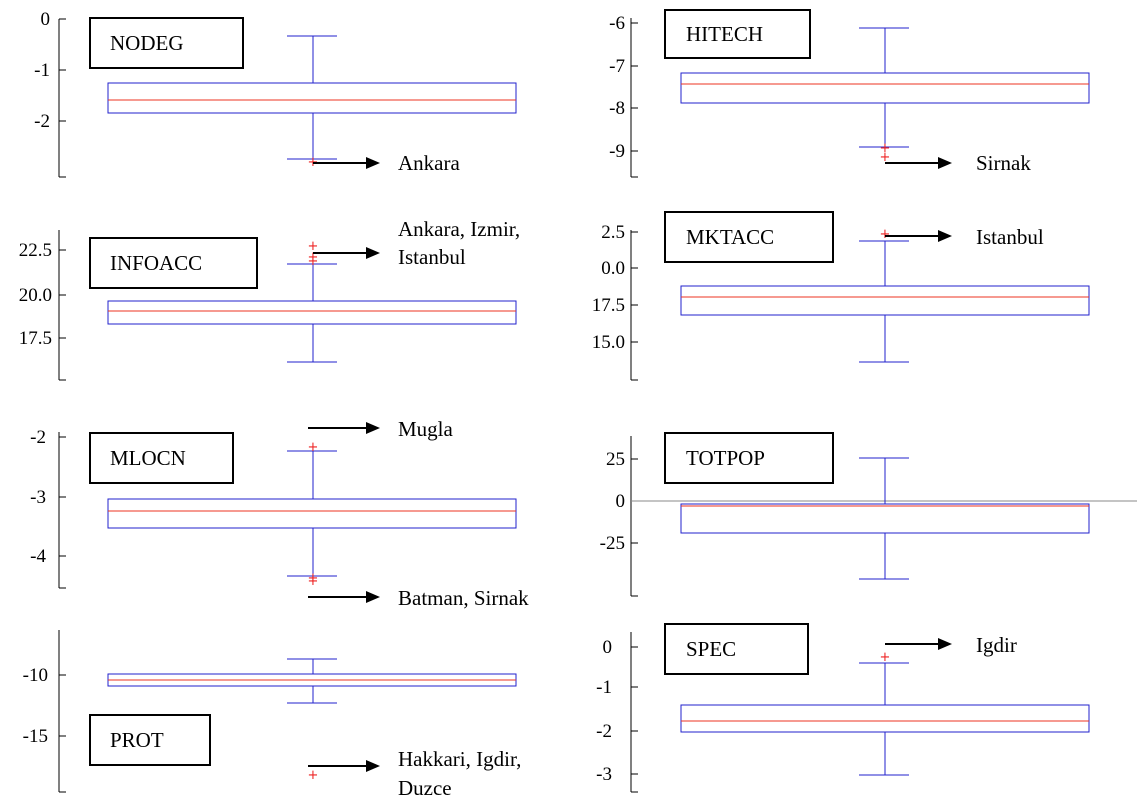 This screenshot has width=1137, height=803. What do you see at coordinates (615, 459) in the screenshot?
I see `y-tick-label: 25` at bounding box center [615, 459].